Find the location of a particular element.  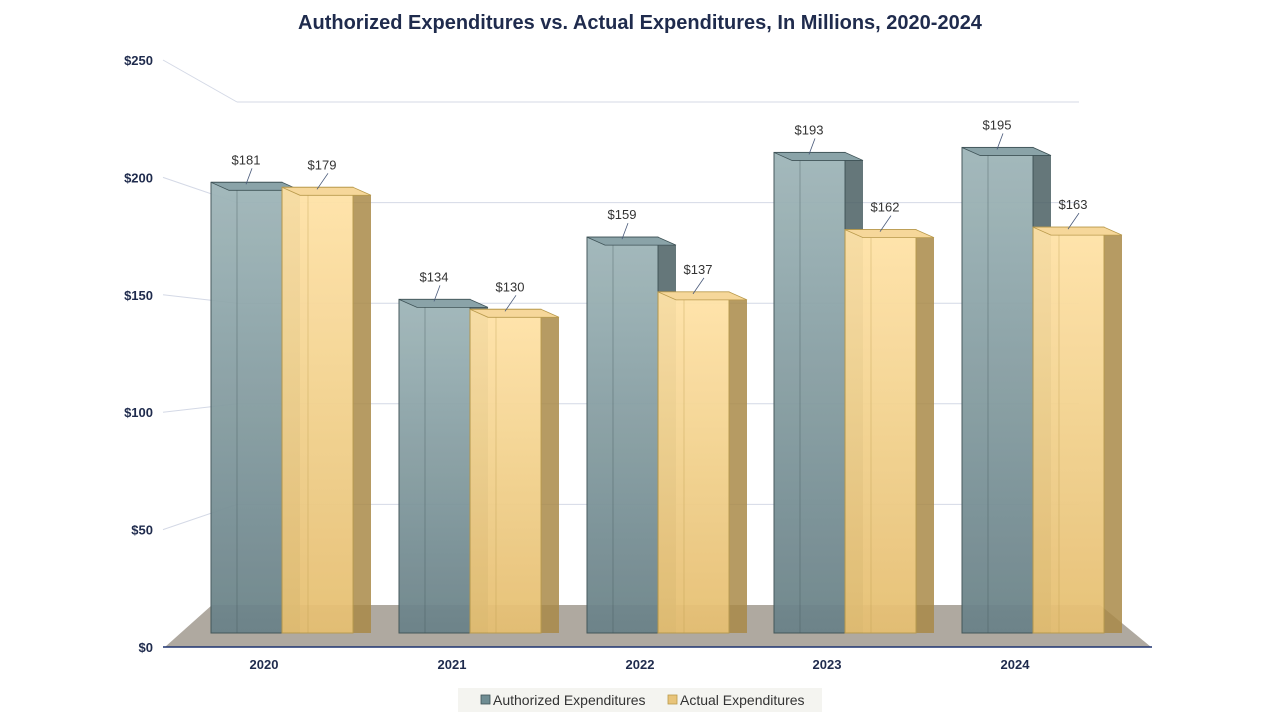

leader-line-actual-2023 is located at coordinates (885, 223).